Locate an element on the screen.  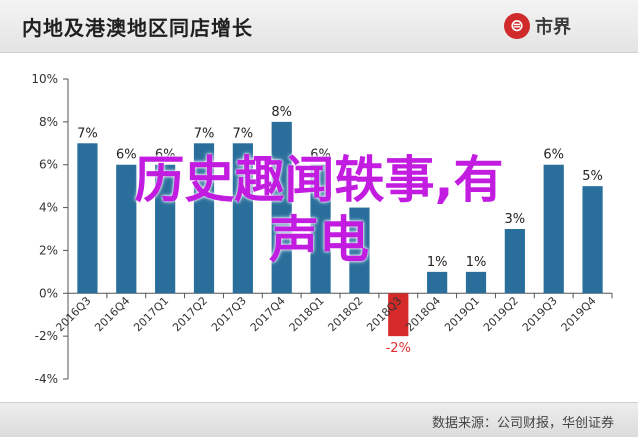
data-label: 3% is located at coordinates (515, 219).